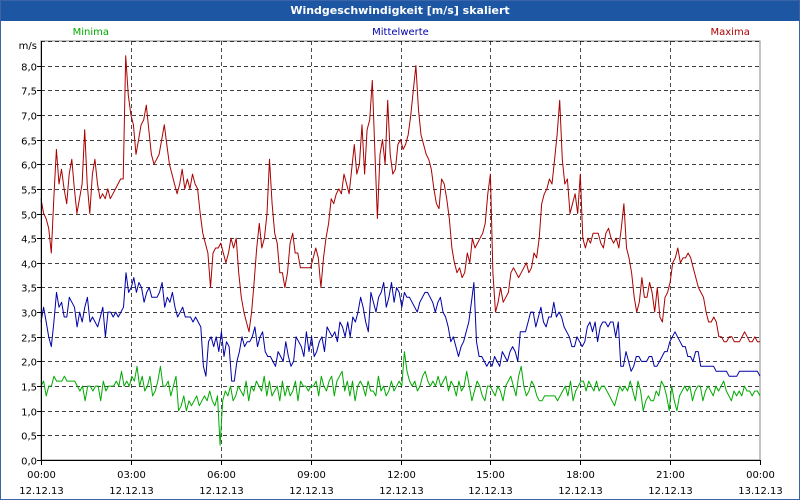  Describe the element at coordinates (730, 32) in the screenshot. I see `legend-max: Maxima` at that location.